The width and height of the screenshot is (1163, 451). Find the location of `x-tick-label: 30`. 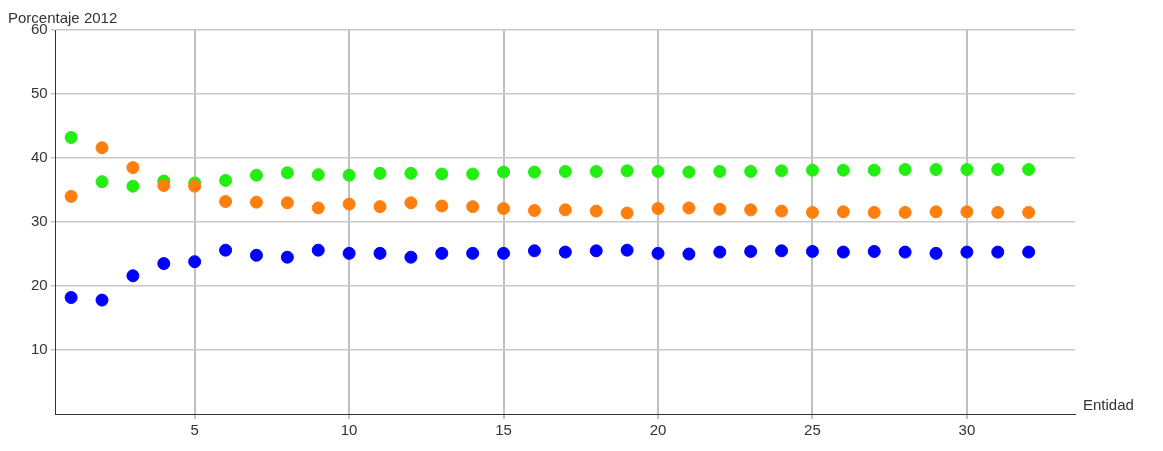

x-tick-label: 30 is located at coordinates (967, 430).